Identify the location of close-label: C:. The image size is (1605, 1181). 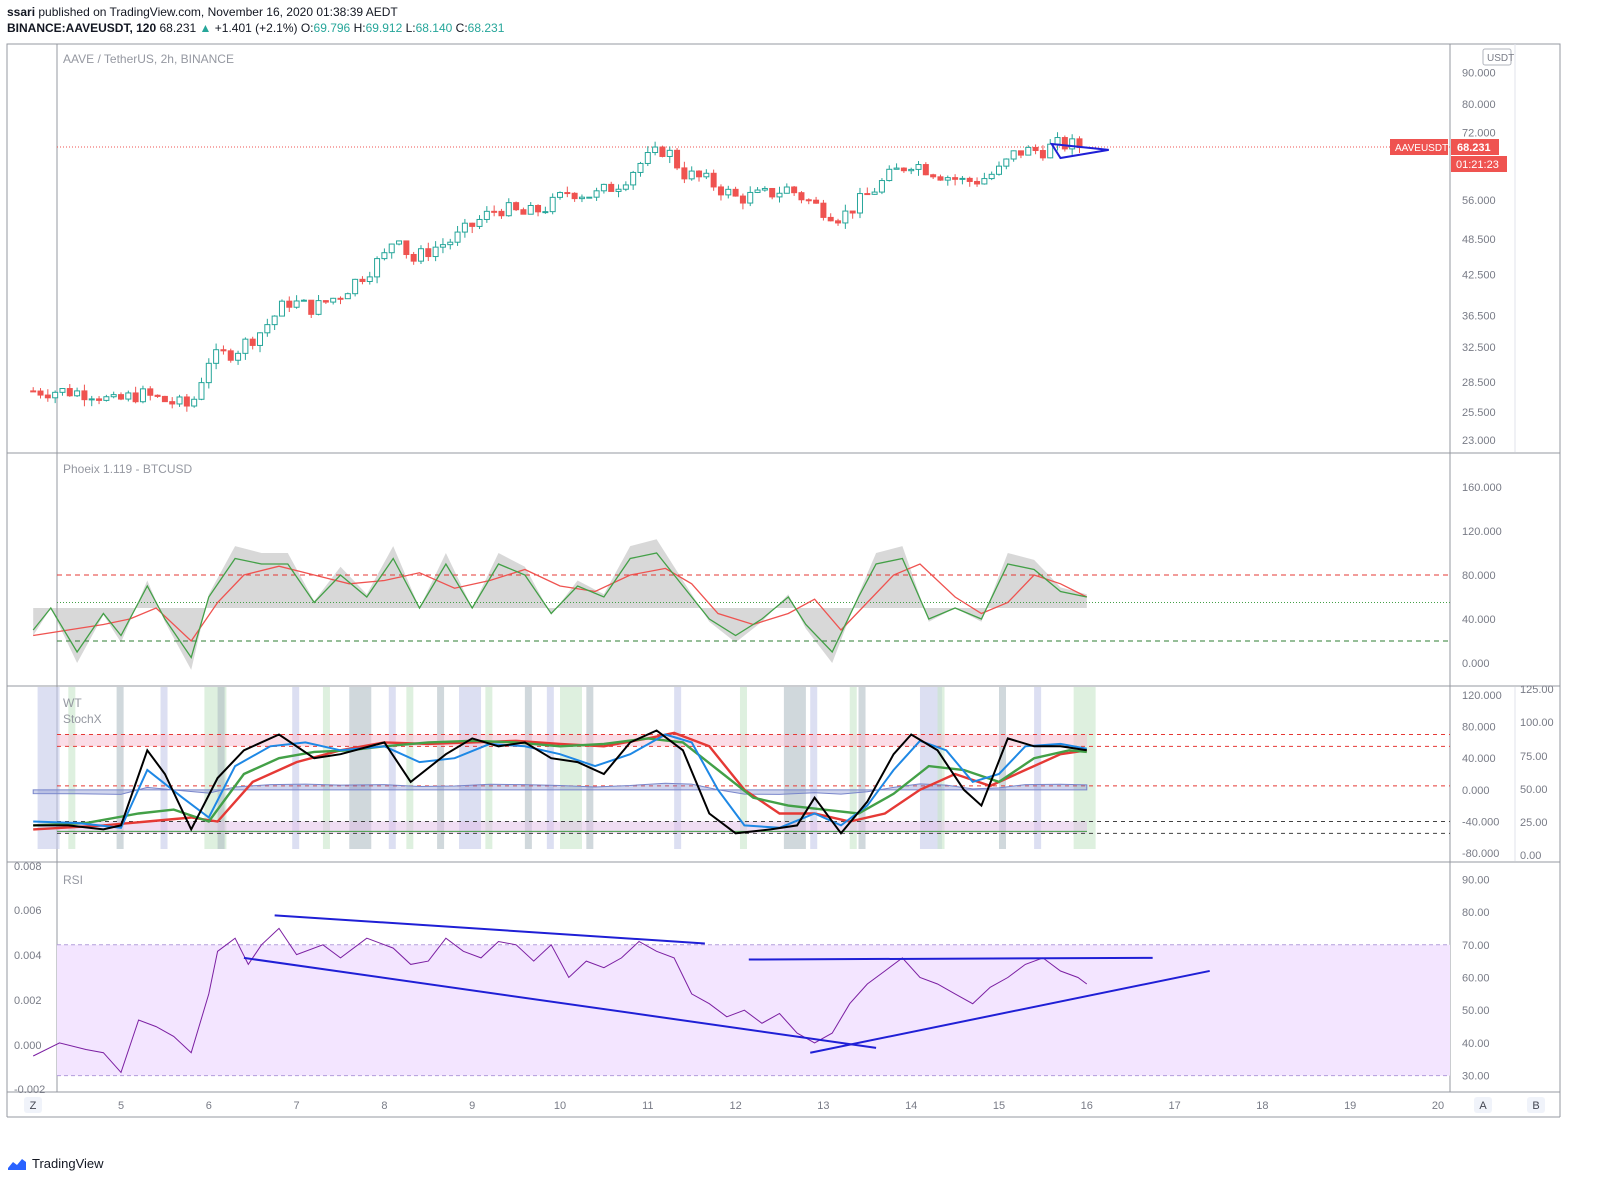
(461, 28).